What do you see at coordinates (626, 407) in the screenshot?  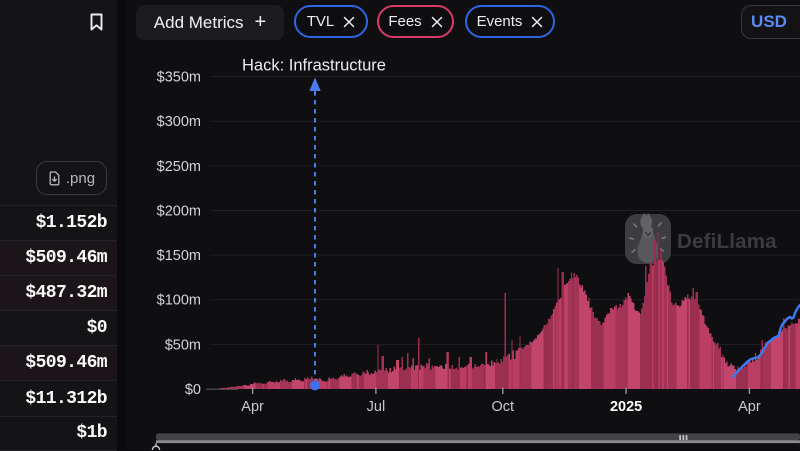 I see `svg-text: 2025` at bounding box center [626, 407].